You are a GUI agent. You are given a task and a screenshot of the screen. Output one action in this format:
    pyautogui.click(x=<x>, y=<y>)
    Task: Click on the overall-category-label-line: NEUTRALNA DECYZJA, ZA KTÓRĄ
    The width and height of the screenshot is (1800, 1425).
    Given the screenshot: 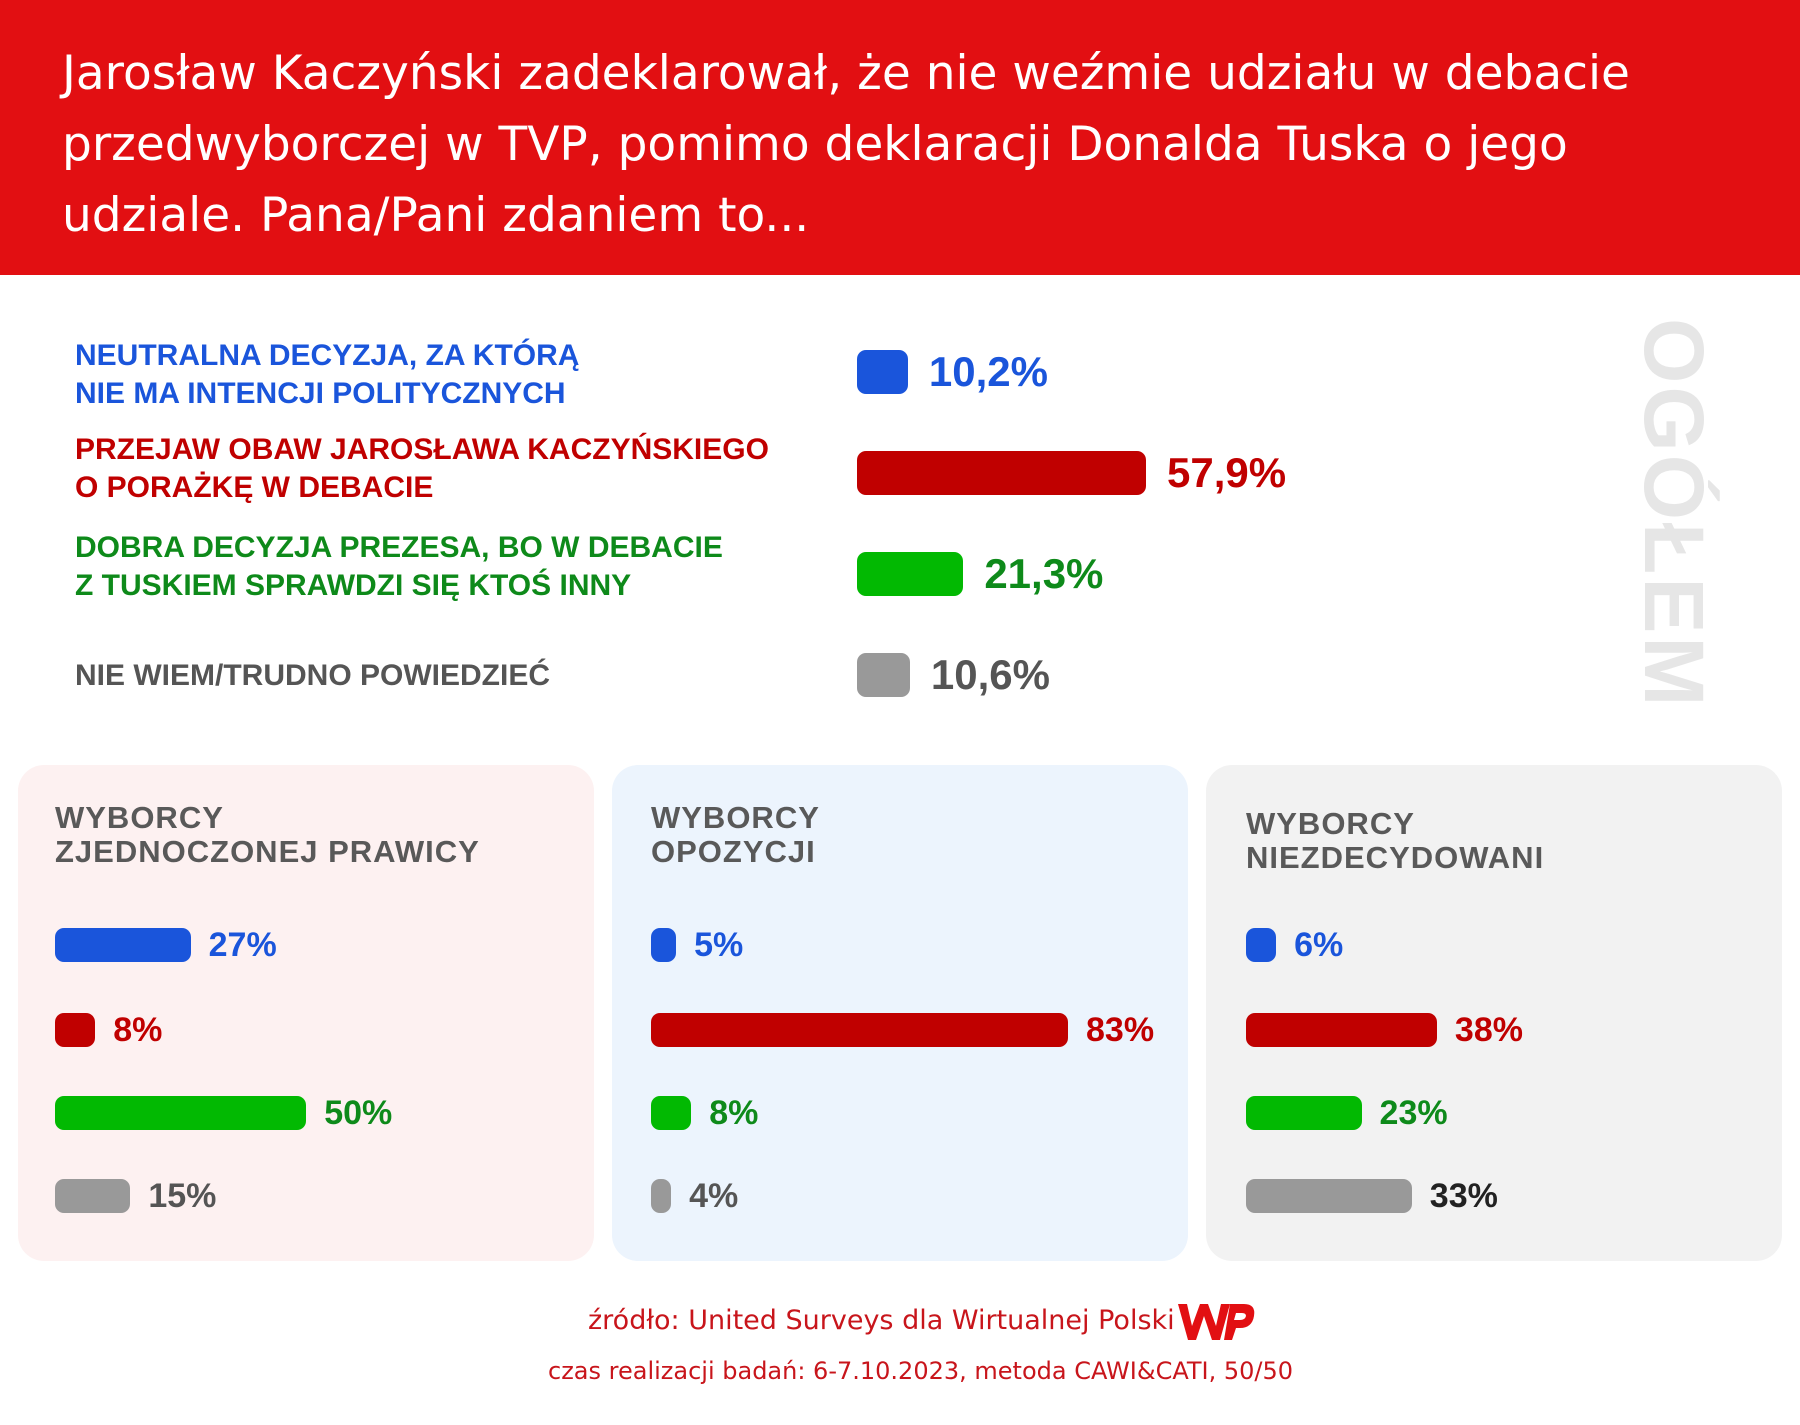 What is the action you would take?
    pyautogui.click(x=327, y=355)
    